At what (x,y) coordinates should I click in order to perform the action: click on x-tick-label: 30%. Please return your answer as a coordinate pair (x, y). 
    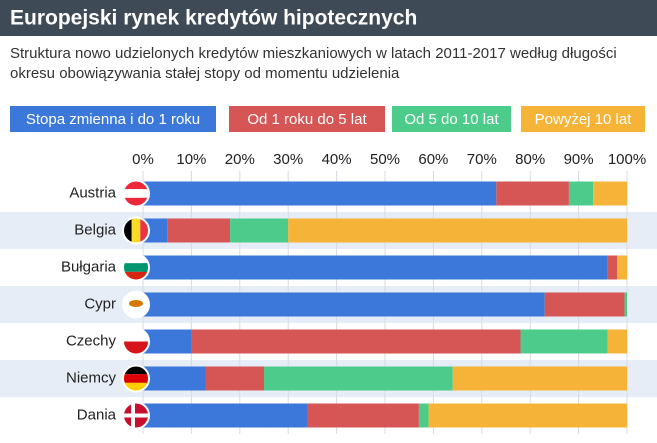
    Looking at the image, I should click on (288, 159).